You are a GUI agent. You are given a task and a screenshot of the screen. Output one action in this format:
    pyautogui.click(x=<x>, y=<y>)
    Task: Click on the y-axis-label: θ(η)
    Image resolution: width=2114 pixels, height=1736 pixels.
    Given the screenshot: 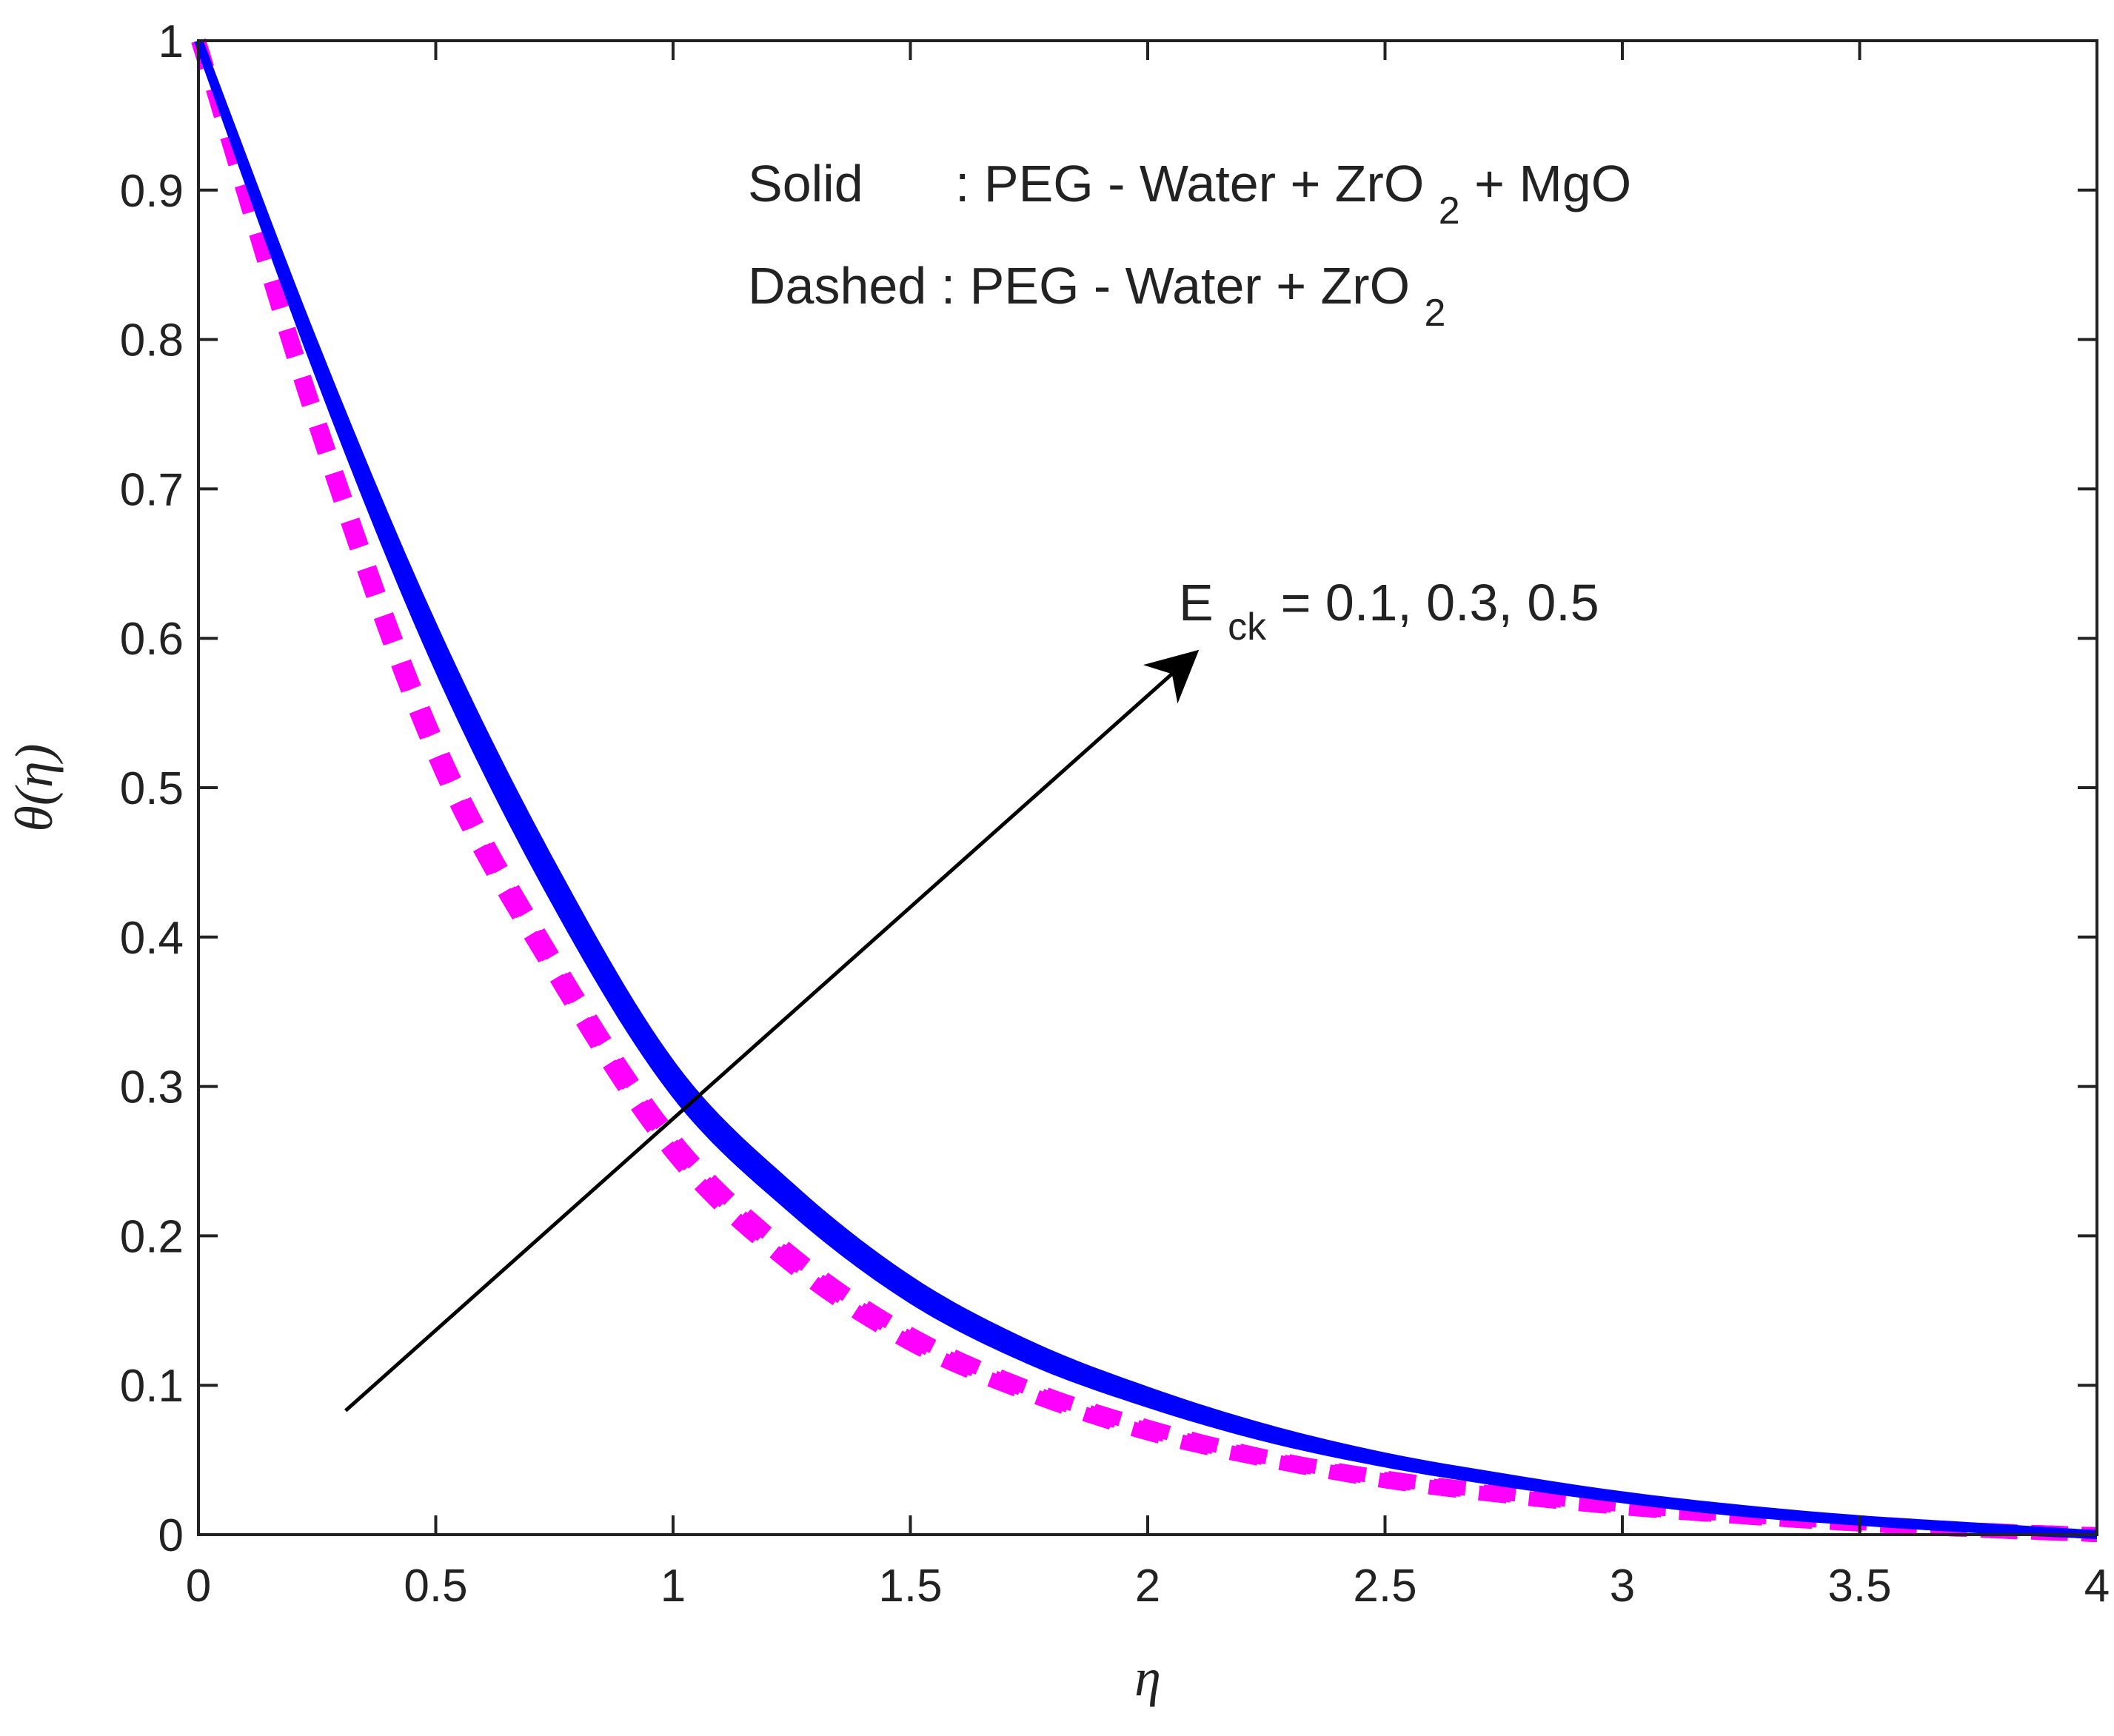 What is the action you would take?
    pyautogui.click(x=34, y=787)
    